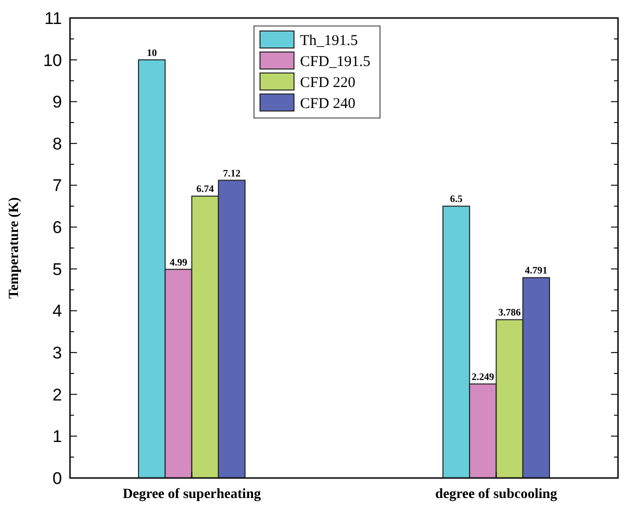  Describe the element at coordinates (57, 436) in the screenshot. I see `y-tick-label: 1` at that location.